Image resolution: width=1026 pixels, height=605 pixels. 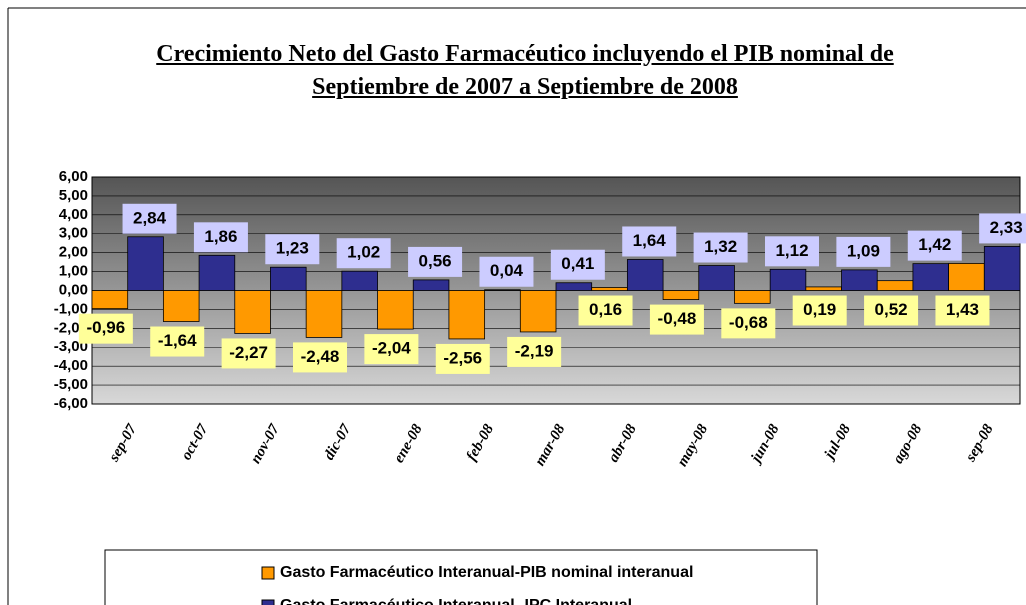 What do you see at coordinates (71, 384) in the screenshot?
I see `y-tick-label: -5,00` at bounding box center [71, 384].